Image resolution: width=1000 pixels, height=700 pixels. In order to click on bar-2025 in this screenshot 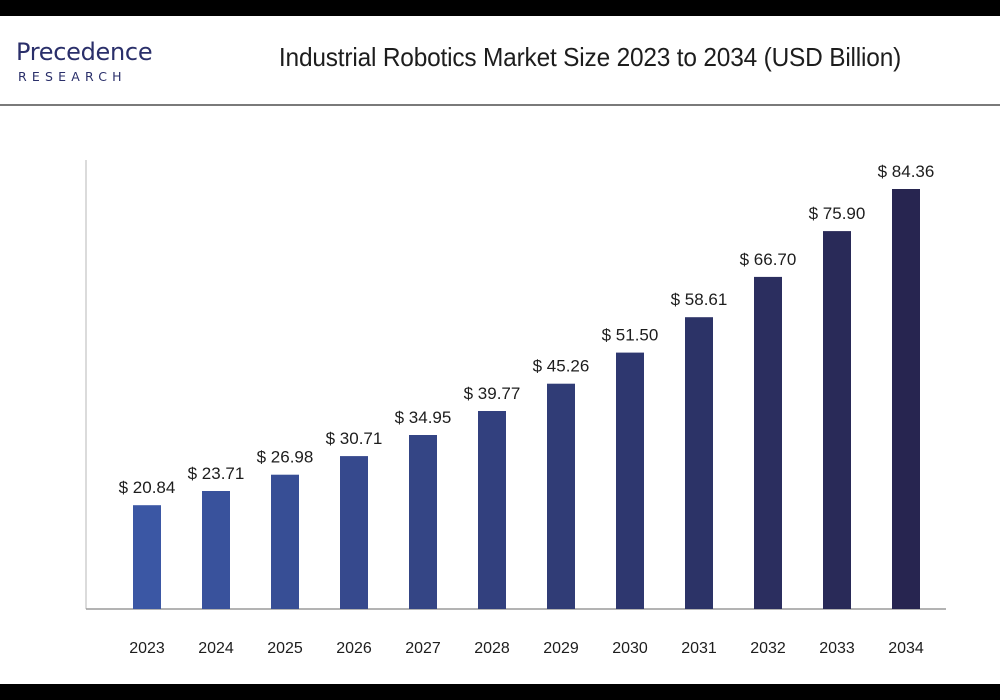, I will do `click(285, 541)`.